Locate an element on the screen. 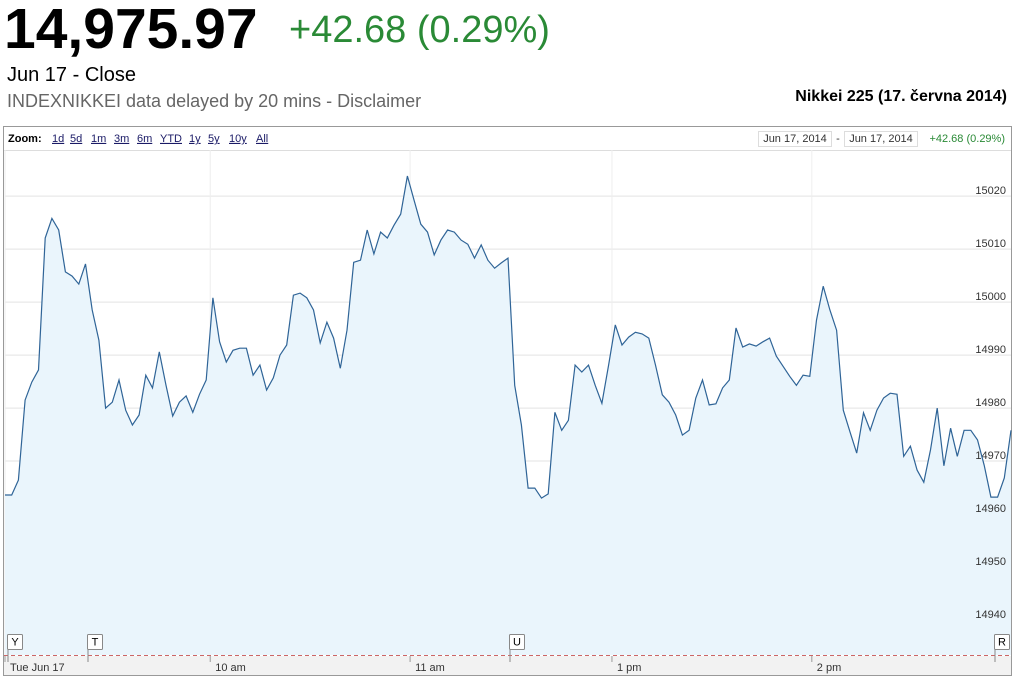 The image size is (1013, 677). flag-label: Y is located at coordinates (15, 642).